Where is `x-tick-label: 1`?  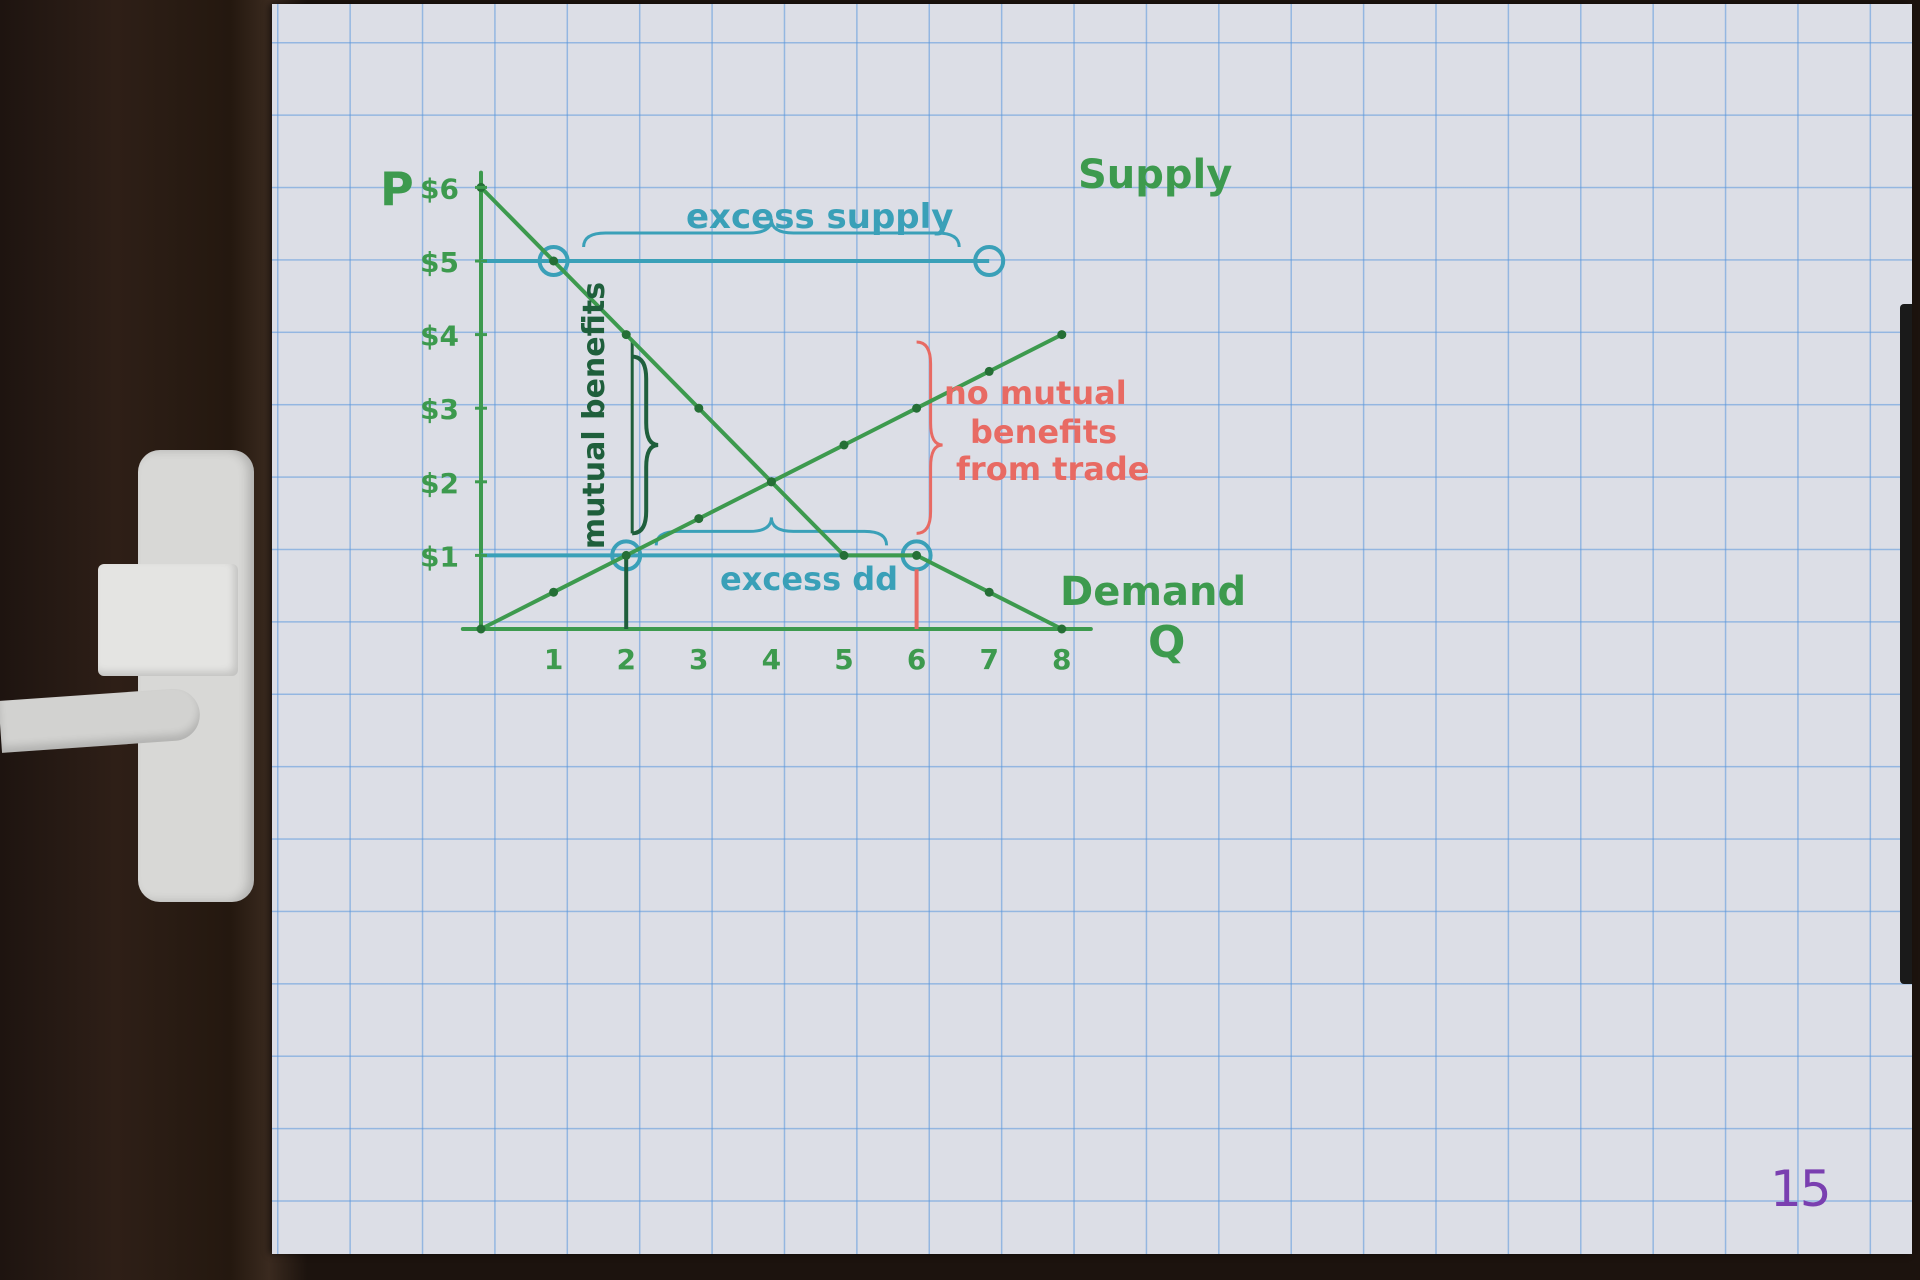 x-tick-label: 1 is located at coordinates (553, 659).